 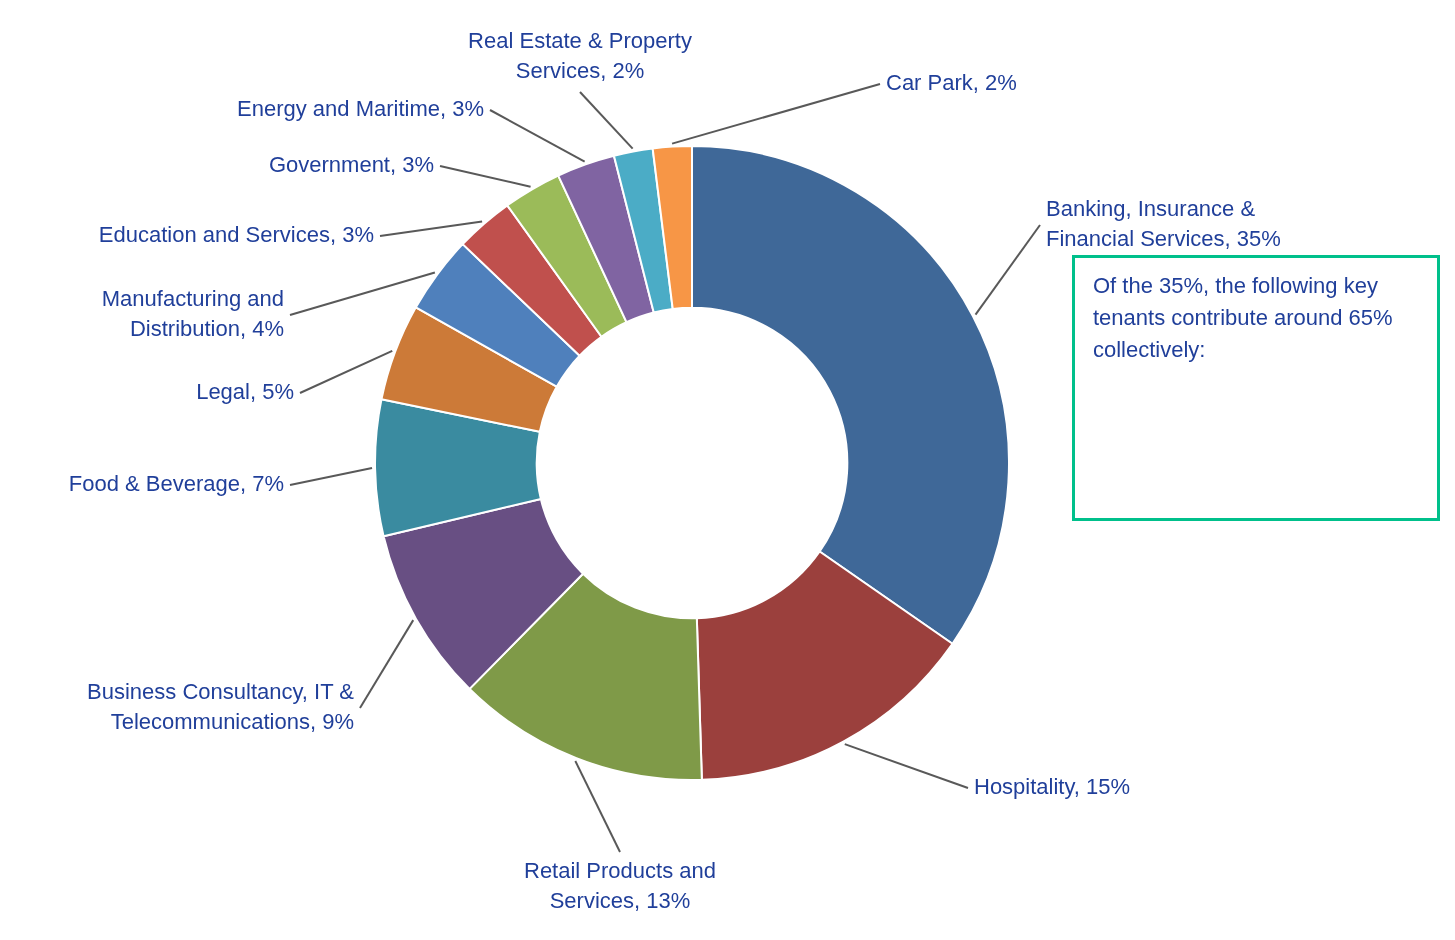 What do you see at coordinates (221, 707) in the screenshot?
I see `slice-label: Business Consultancy, IT & Telecommunications, 9%` at bounding box center [221, 707].